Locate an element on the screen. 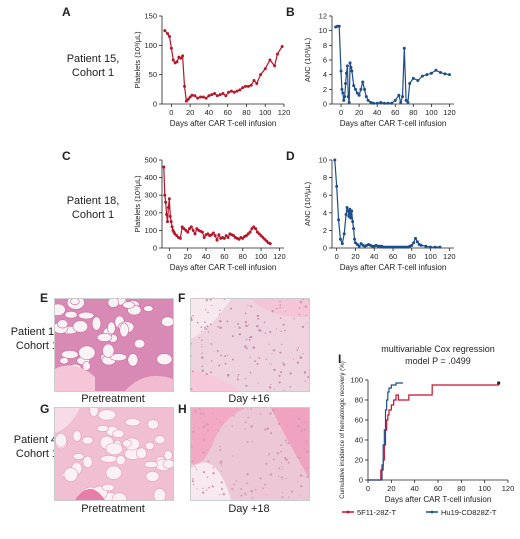  censor-point is located at coordinates (499, 383).